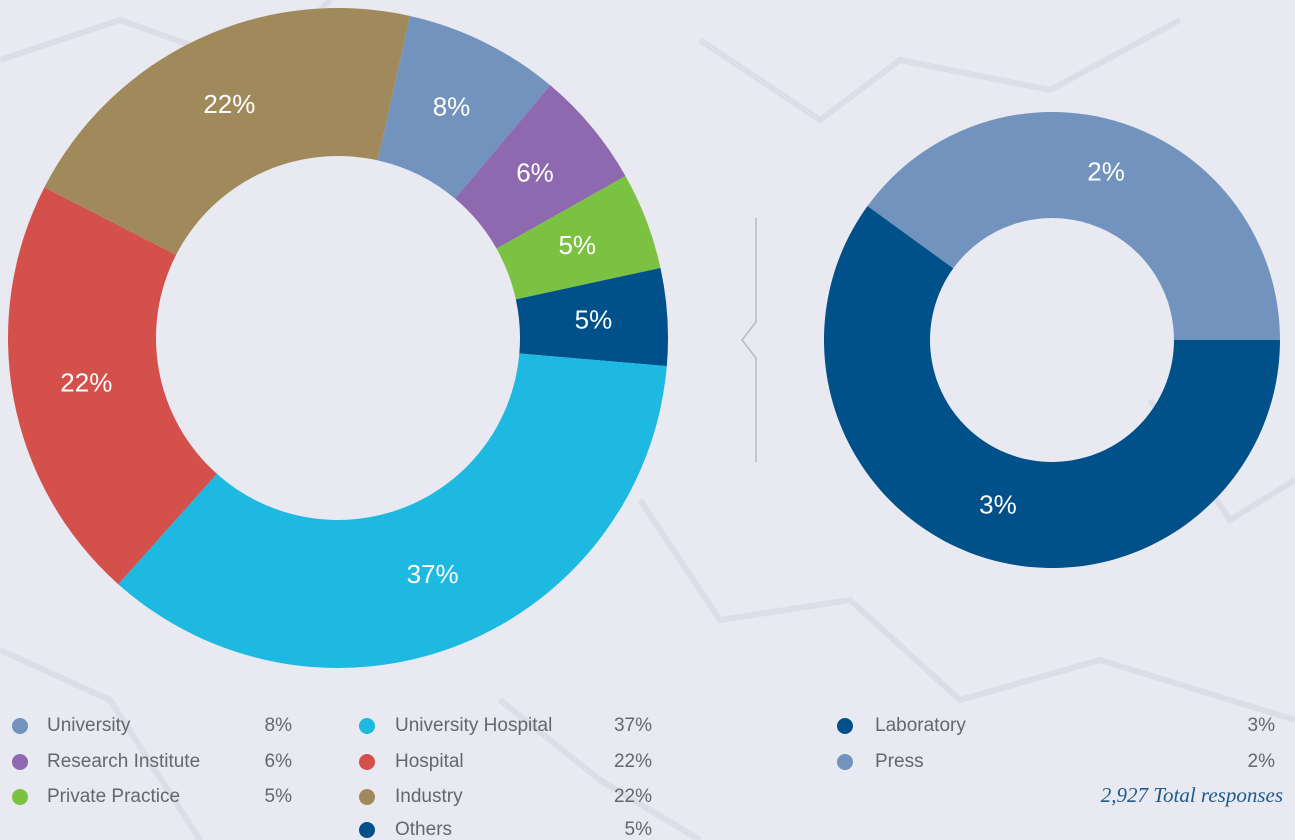  I want to click on legend-label: Laboratory, so click(920, 725).